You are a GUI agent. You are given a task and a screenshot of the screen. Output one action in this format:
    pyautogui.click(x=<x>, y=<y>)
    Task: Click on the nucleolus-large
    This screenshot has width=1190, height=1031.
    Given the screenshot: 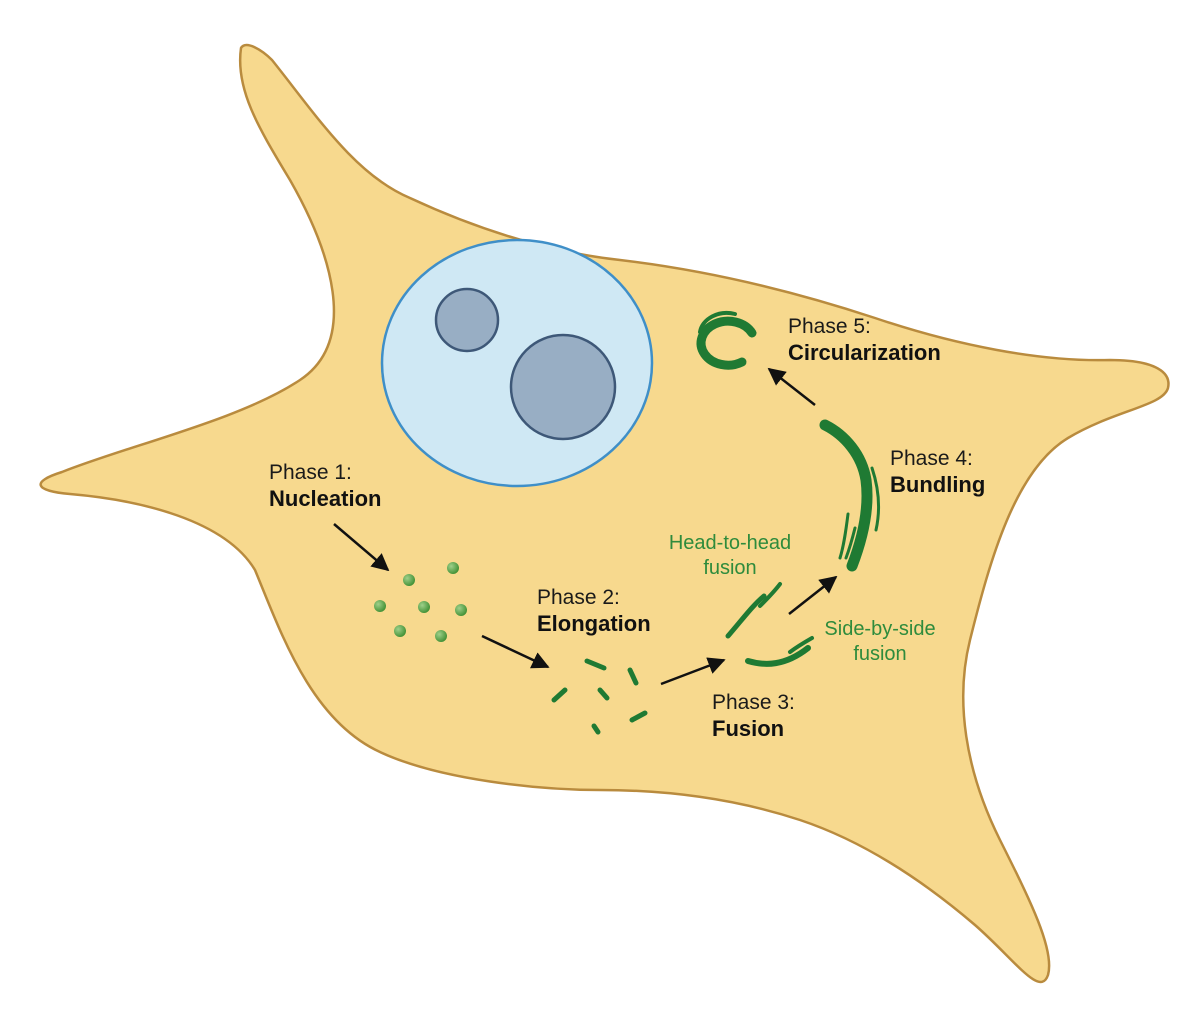 What is the action you would take?
    pyautogui.click(x=563, y=387)
    